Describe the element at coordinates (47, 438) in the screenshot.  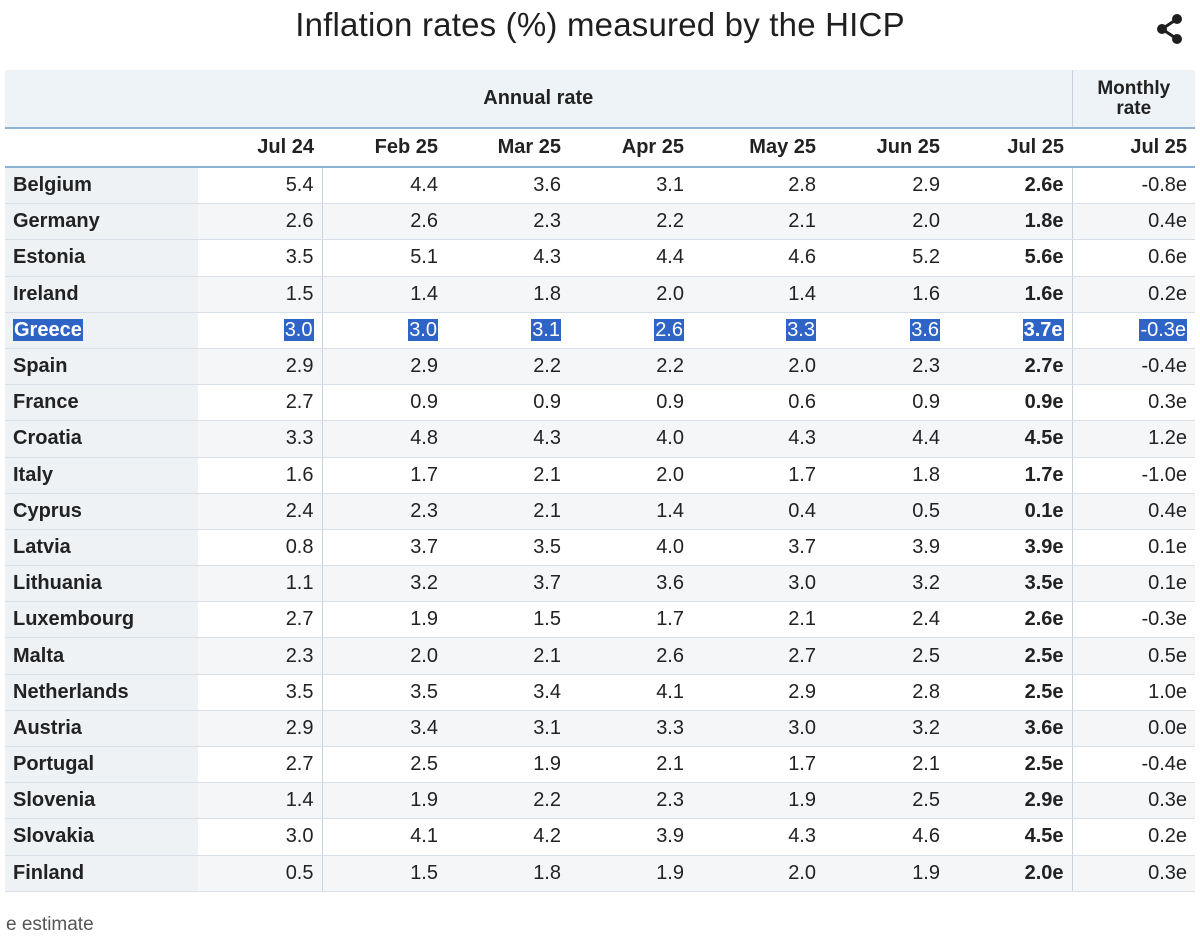
I see `country-label: Croatia` at that location.